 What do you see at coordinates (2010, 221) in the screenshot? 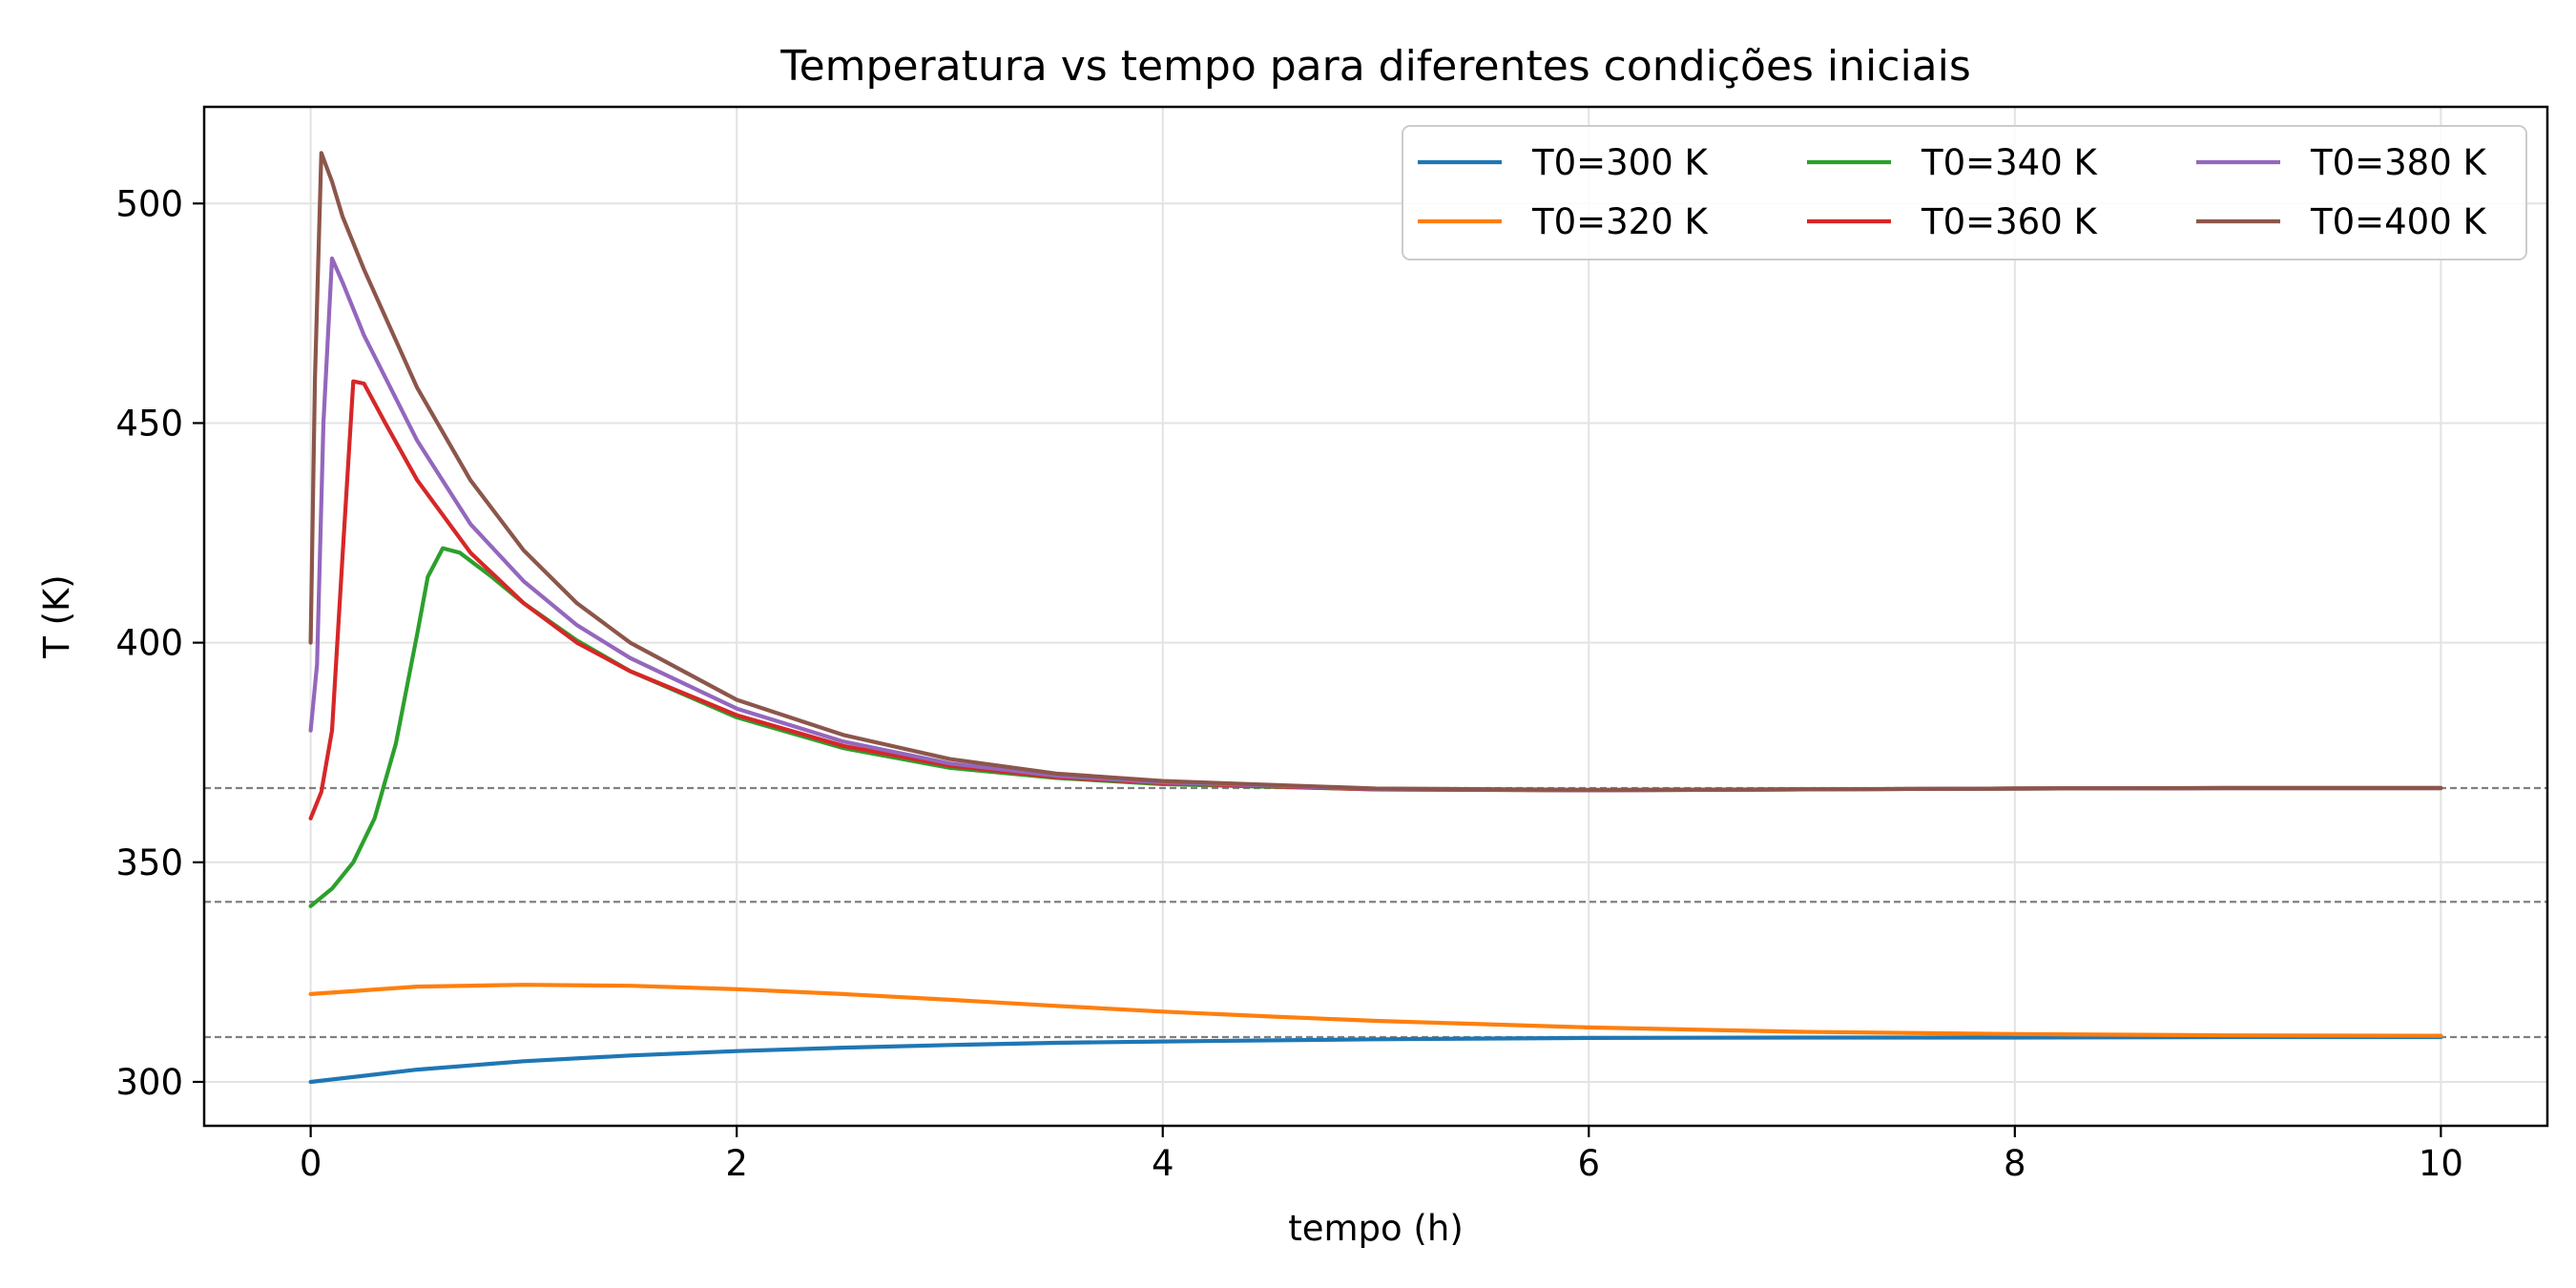
I see `legend-label-4: T0=360 K` at bounding box center [2010, 221].